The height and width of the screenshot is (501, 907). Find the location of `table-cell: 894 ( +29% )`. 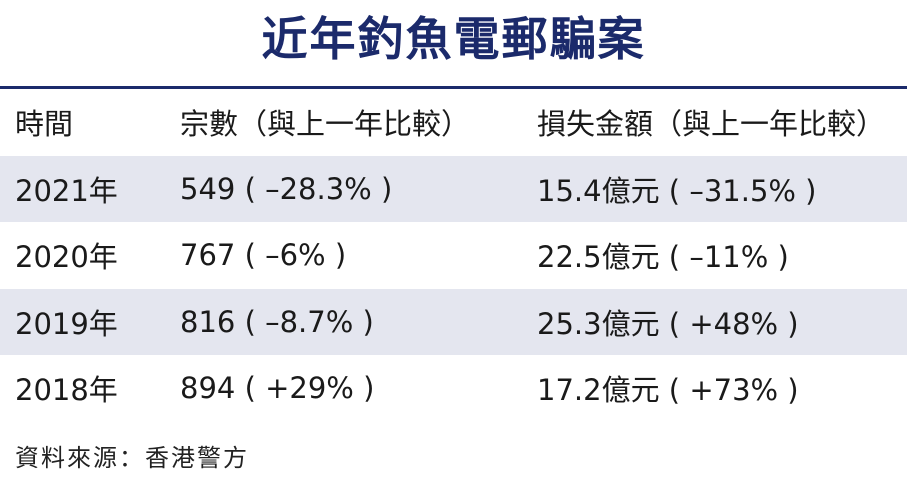

table-cell: 894 ( +29% ) is located at coordinates (277, 388).